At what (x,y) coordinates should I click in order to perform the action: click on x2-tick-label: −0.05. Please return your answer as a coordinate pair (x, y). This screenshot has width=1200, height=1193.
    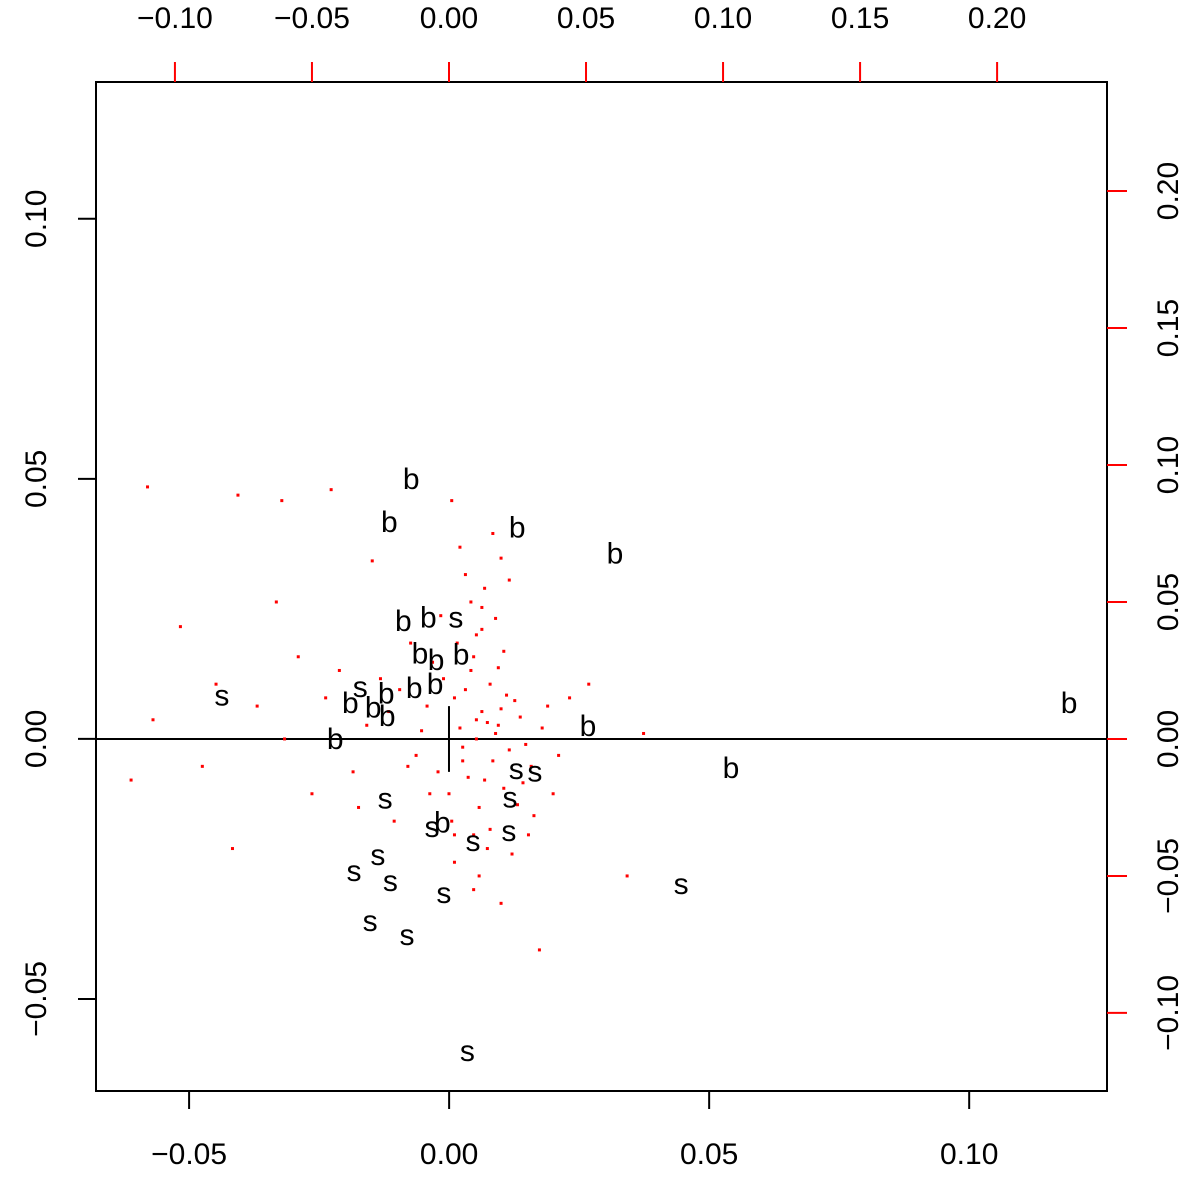
    Looking at the image, I should click on (312, 18).